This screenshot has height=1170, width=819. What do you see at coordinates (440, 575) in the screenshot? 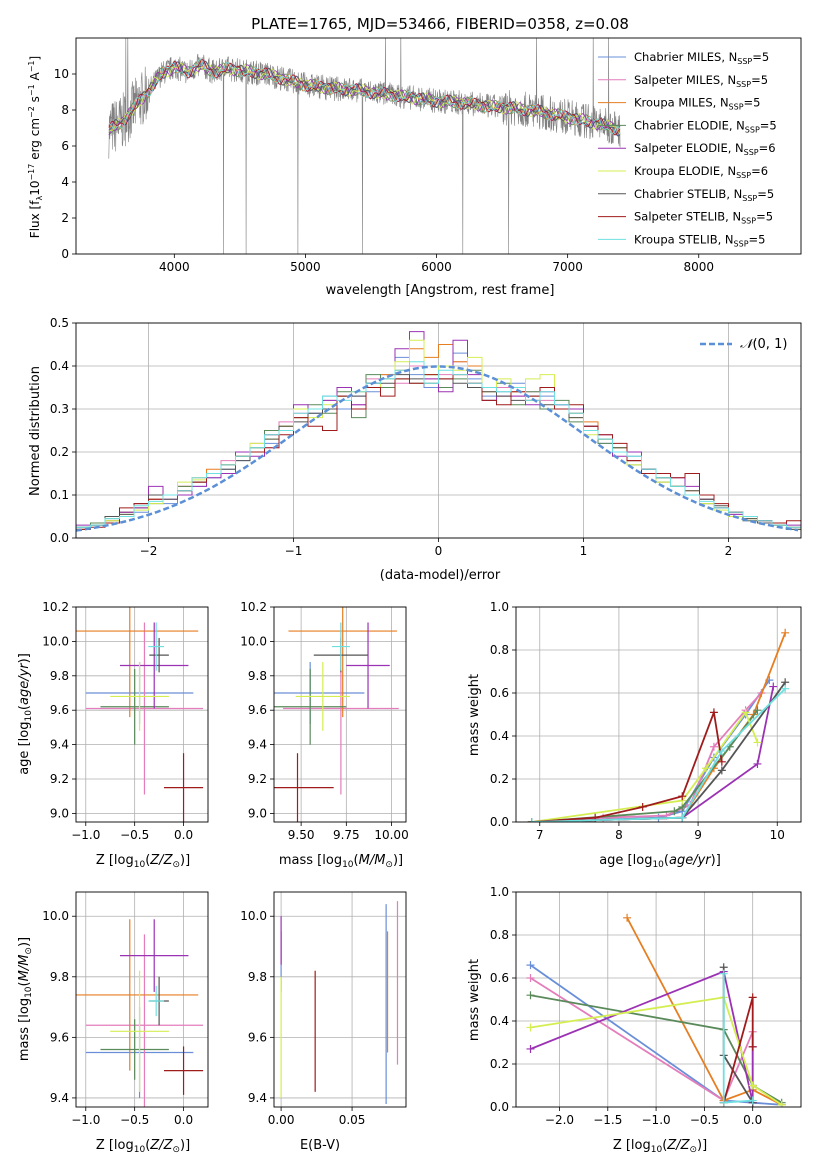
I see `residuals-xlabel: (data-model)/error` at bounding box center [440, 575].